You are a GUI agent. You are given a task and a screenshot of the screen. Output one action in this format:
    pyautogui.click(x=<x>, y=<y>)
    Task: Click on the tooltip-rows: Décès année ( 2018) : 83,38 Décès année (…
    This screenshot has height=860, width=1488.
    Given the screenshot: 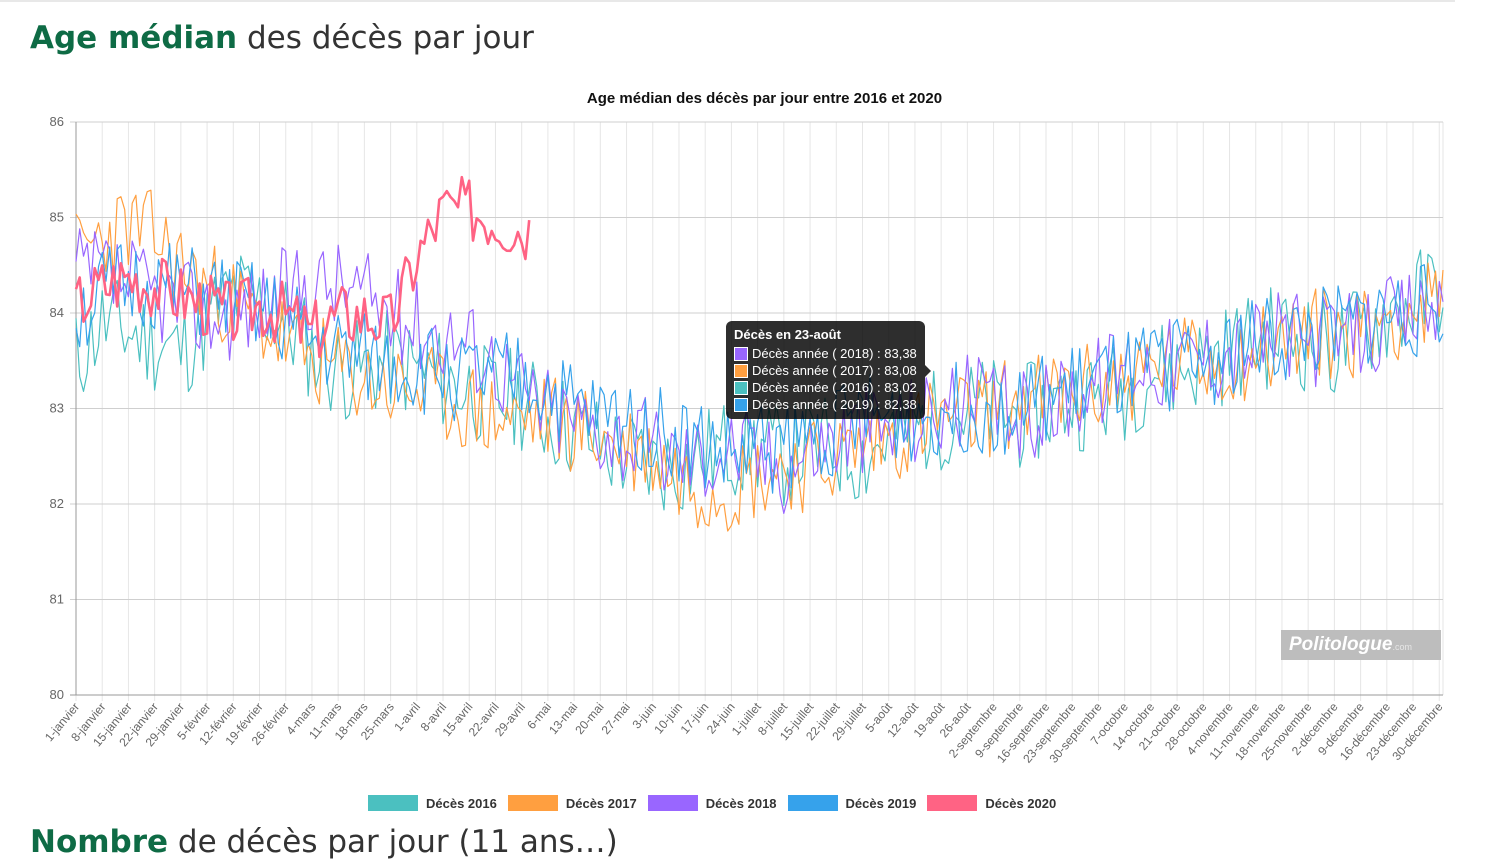 What is the action you would take?
    pyautogui.click(x=825, y=379)
    